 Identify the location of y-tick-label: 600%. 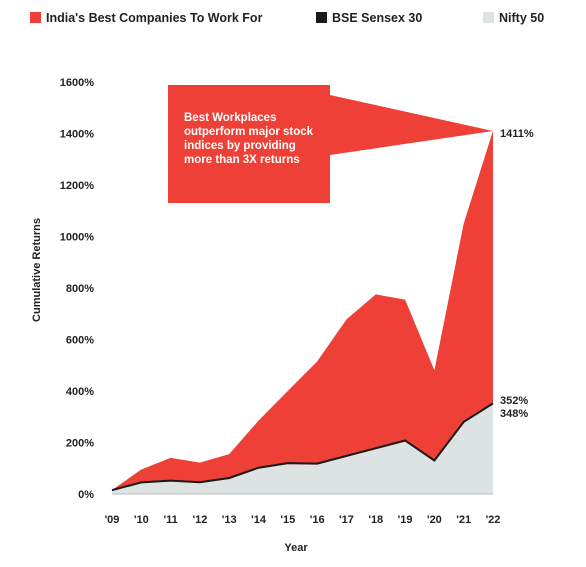
(80, 341).